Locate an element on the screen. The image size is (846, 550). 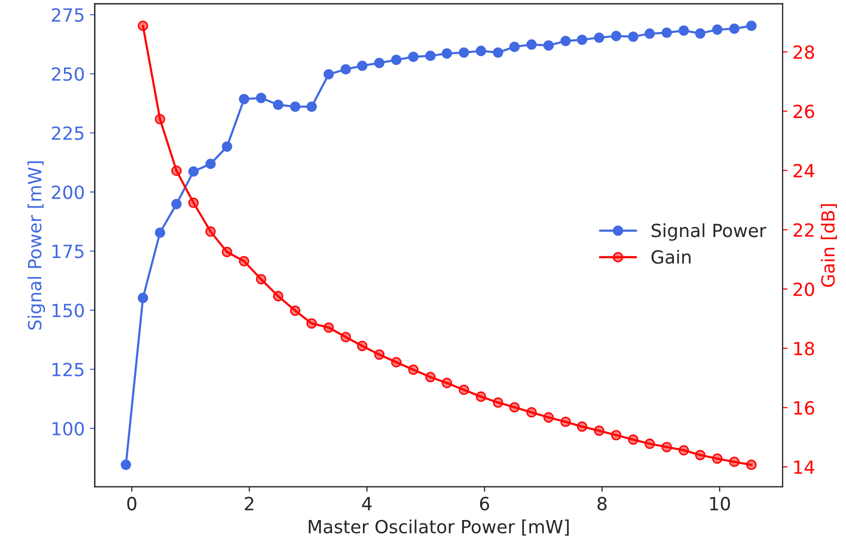
legend-label: Gain is located at coordinates (671, 257).